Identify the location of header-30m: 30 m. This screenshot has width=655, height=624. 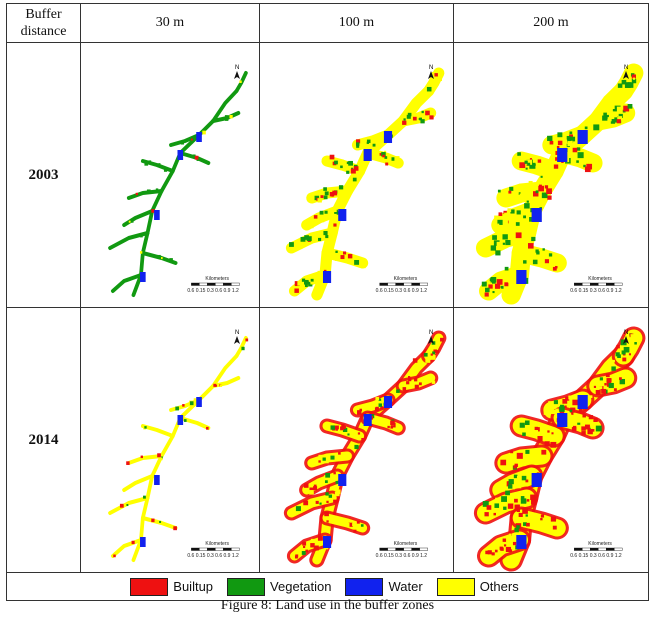
(170, 23).